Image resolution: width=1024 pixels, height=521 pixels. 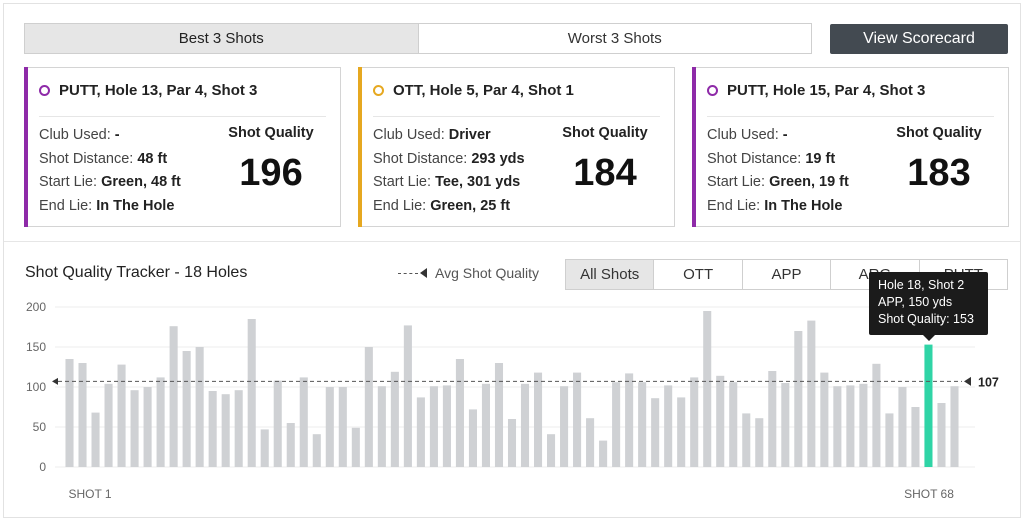 I want to click on view-scorecard-button: View Scorecard, so click(x=919, y=39).